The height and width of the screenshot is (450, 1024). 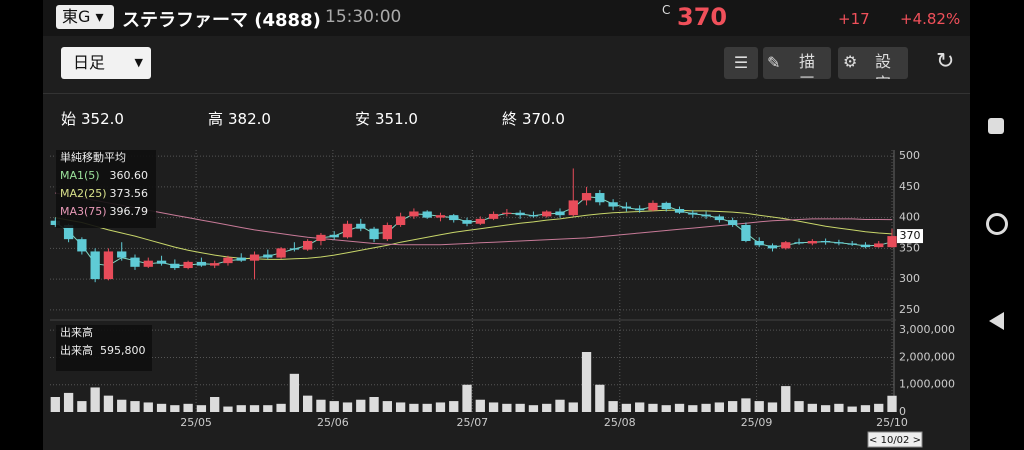 What do you see at coordinates (76, 16) in the screenshot?
I see `market: 東G` at bounding box center [76, 16].